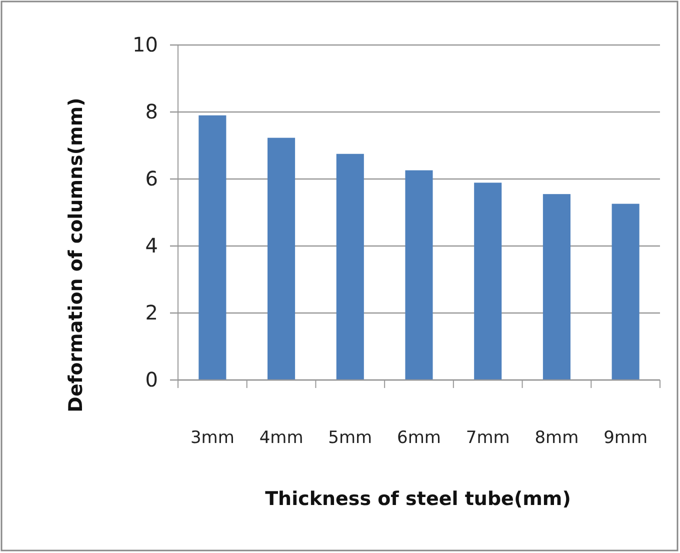  What do you see at coordinates (212, 438) in the screenshot?
I see `x-tick-label: 3mm` at bounding box center [212, 438].